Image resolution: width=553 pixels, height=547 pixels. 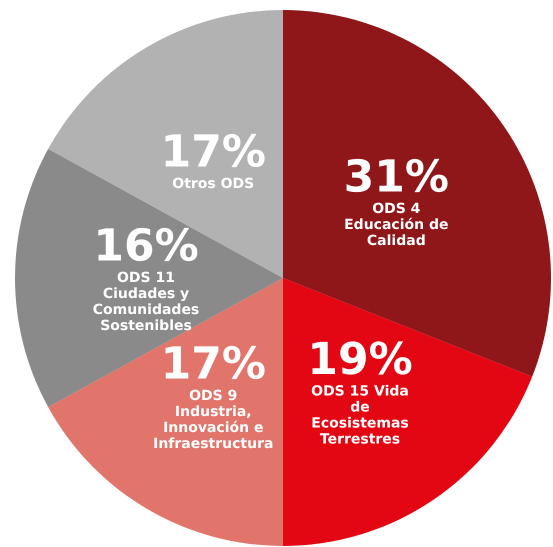 What do you see at coordinates (360, 415) in the screenshot?
I see `slice-label: ODS 15 Vida de Ecosistemas Terrestres` at bounding box center [360, 415].